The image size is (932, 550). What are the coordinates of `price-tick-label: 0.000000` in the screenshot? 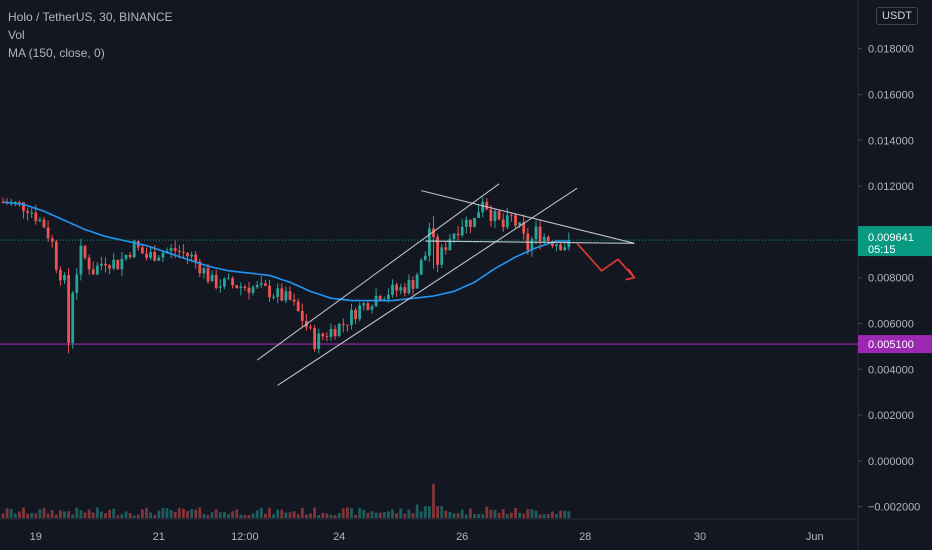 It's located at (891, 462).